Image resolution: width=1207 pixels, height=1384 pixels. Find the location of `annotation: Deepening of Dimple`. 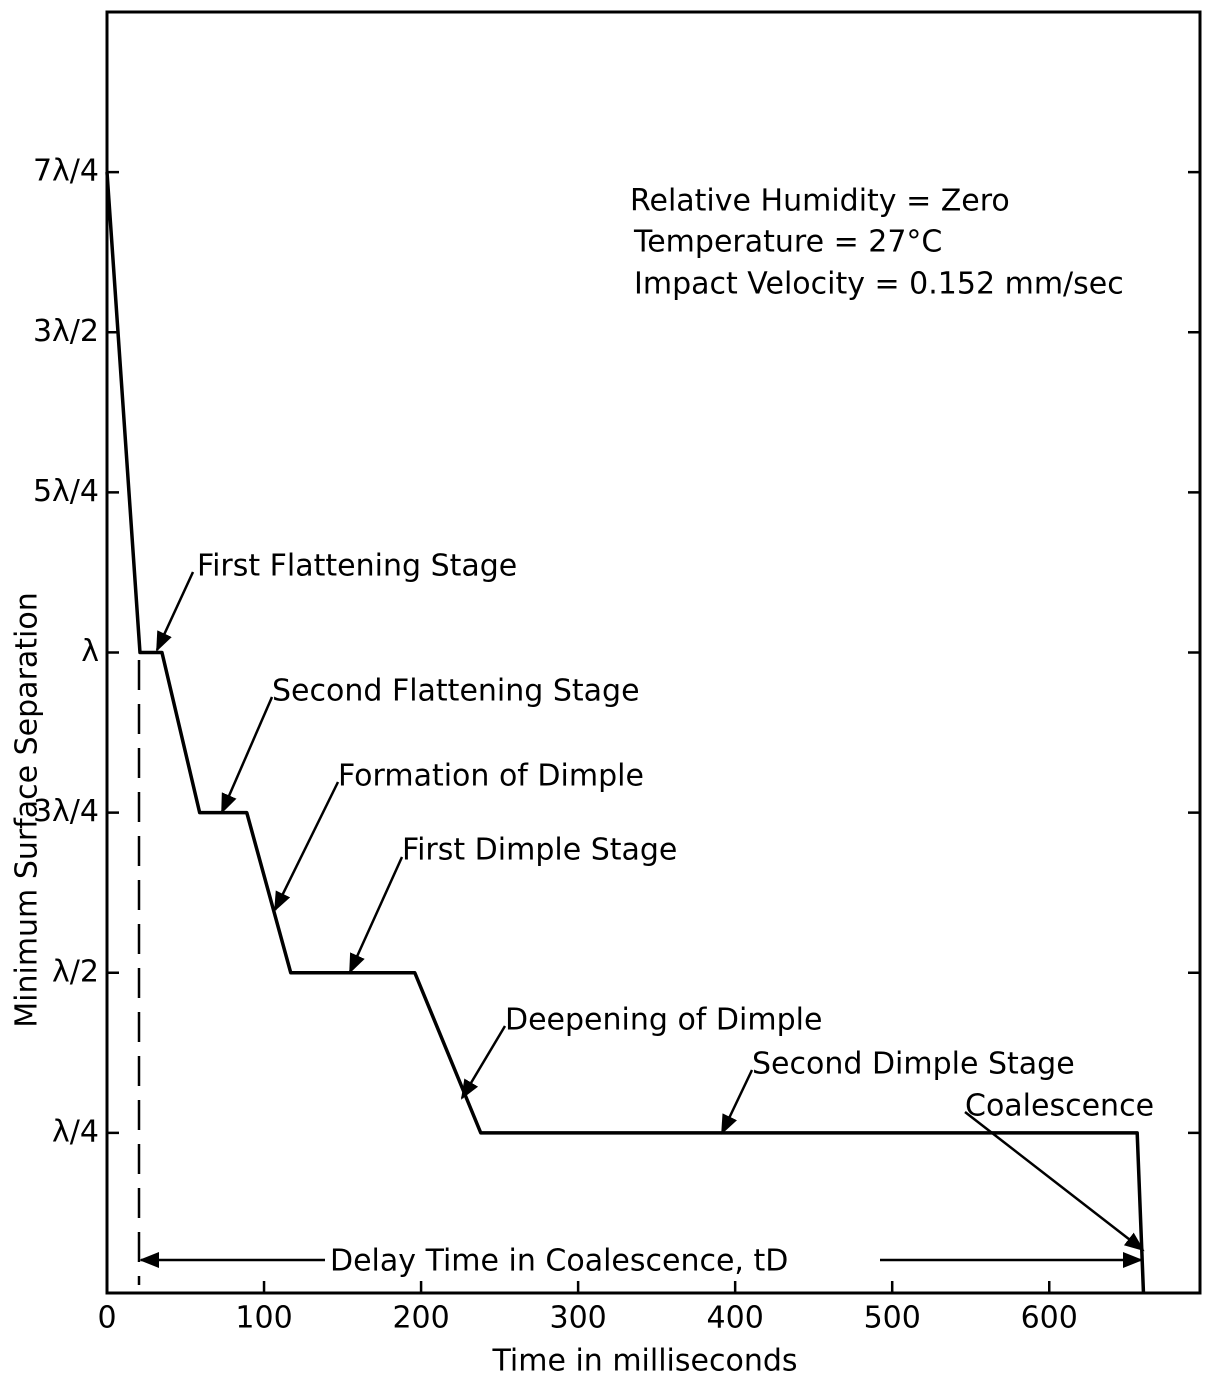

annotation: Deepening of Dimple is located at coordinates (663, 1020).